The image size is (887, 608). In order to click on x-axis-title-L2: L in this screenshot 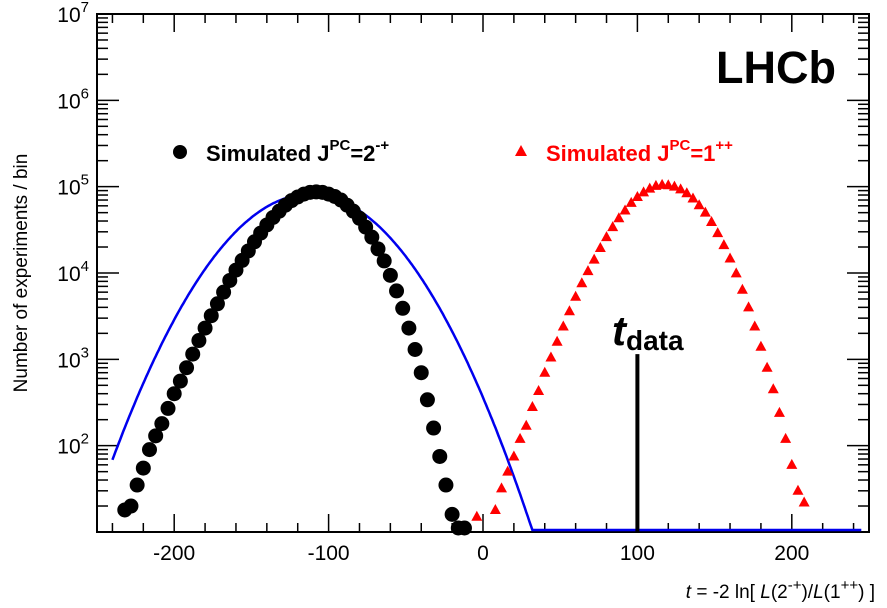, I will do `click(818, 592)`.